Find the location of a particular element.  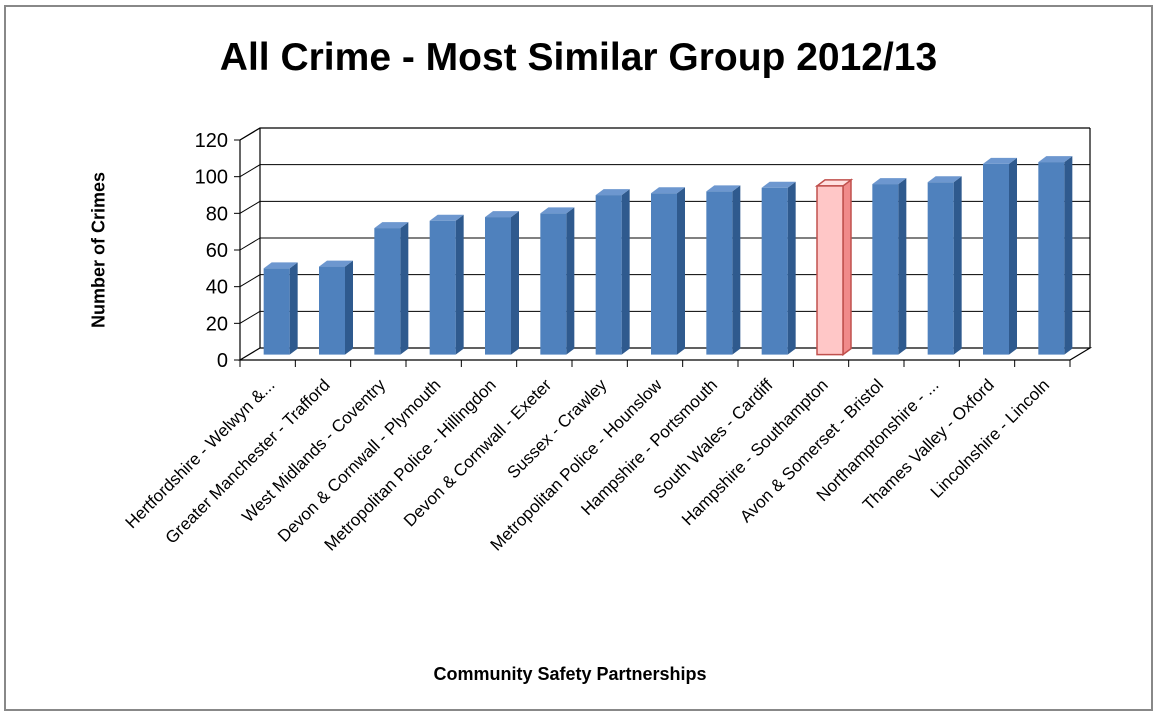

y-tick-label: 80 is located at coordinates (217, 214).